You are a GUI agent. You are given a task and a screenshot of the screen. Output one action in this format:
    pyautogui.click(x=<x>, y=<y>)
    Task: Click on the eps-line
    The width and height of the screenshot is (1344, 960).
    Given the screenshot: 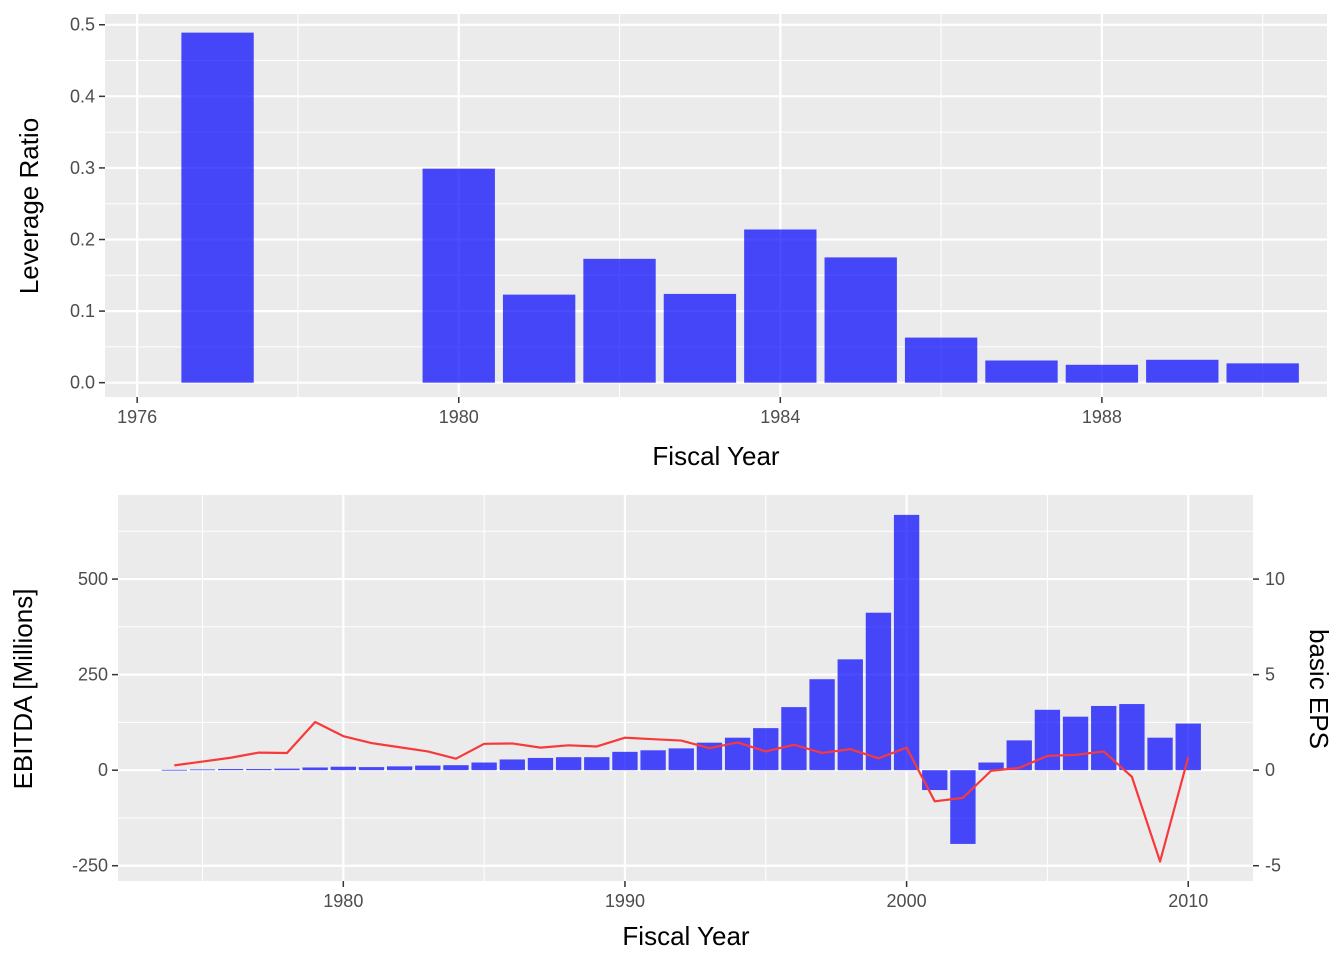 What is the action you would take?
    pyautogui.click(x=682, y=791)
    